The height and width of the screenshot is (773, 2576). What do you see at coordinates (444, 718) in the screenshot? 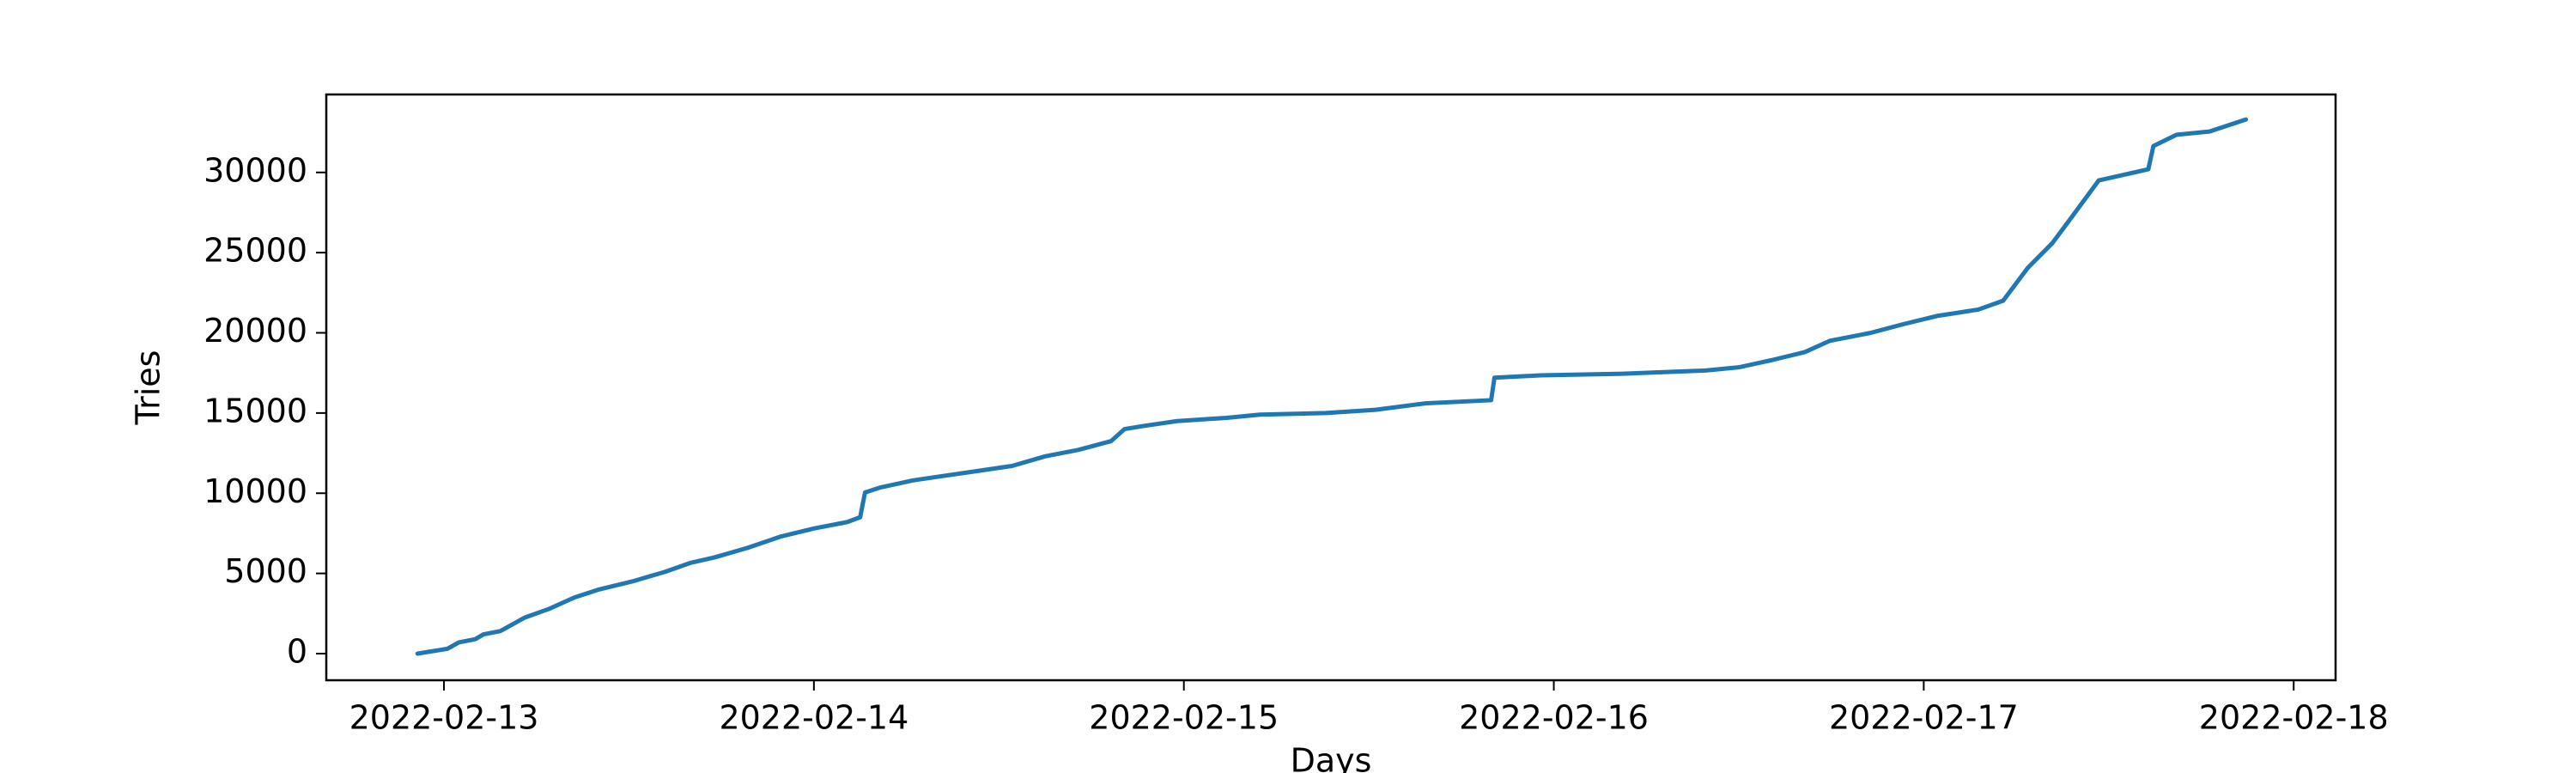
I see `x-tick-label: 2022-02-13` at bounding box center [444, 718].